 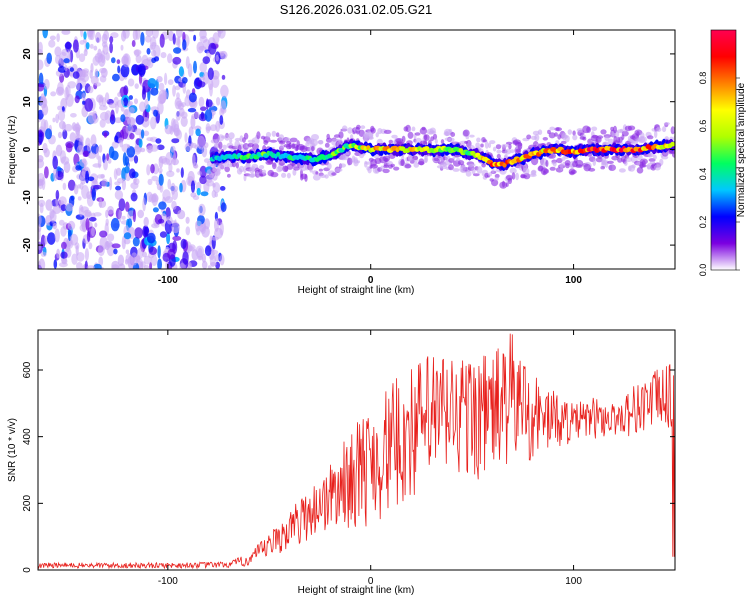 I want to click on spectrogram-x-tick-label: 100, so click(x=573, y=280).